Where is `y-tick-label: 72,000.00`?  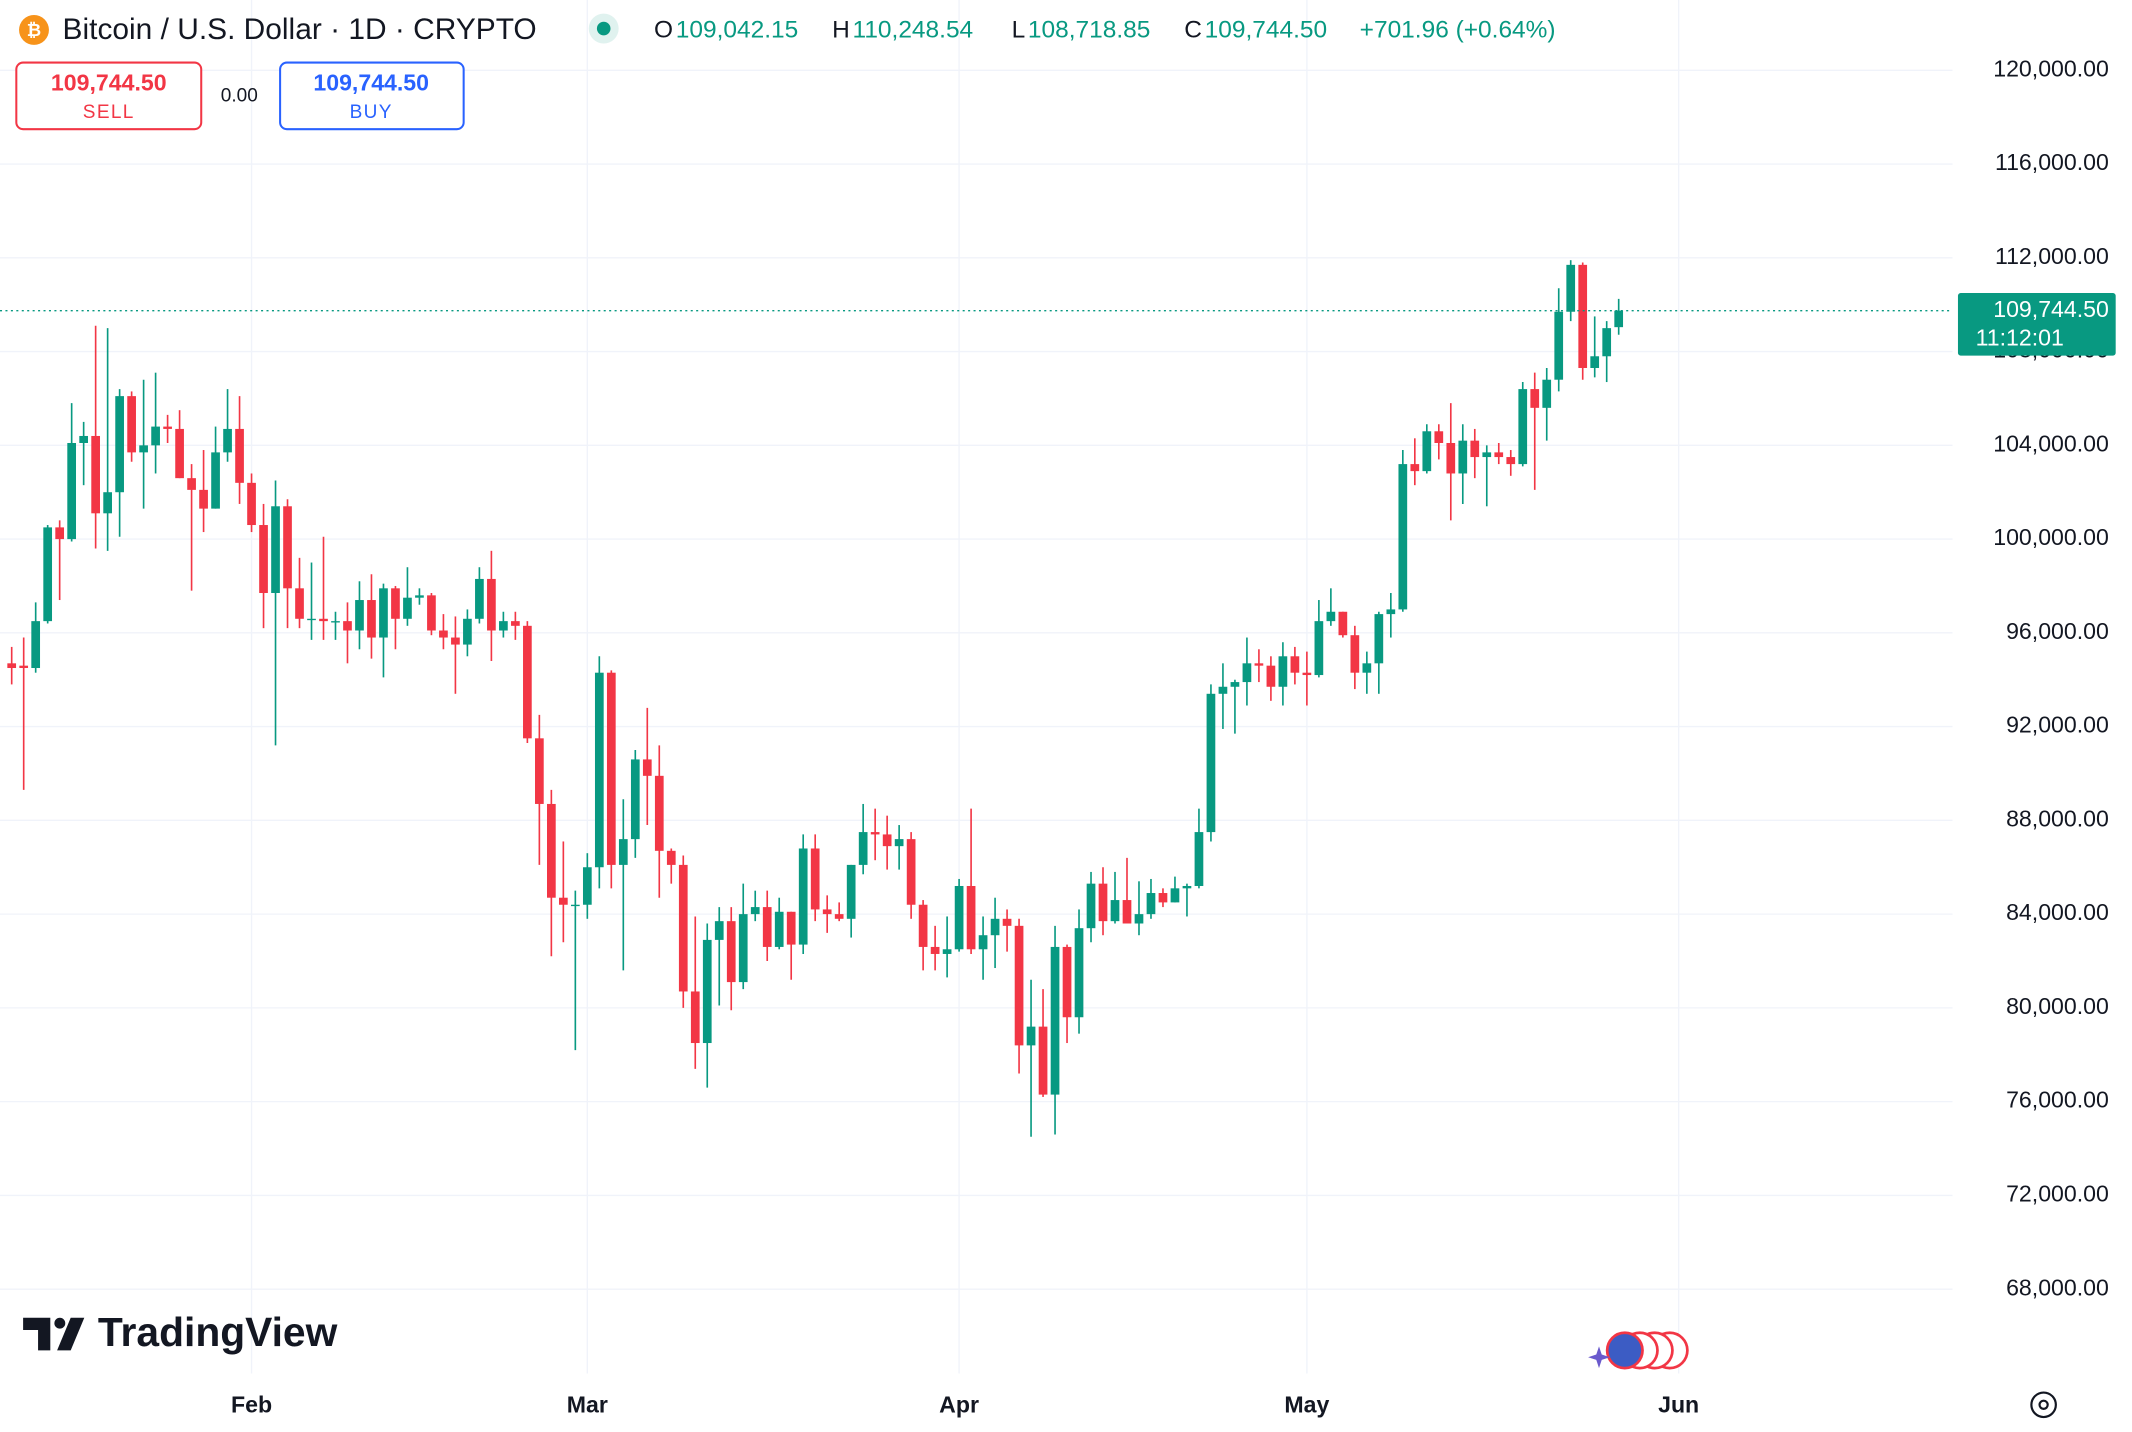 y-tick-label: 72,000.00 is located at coordinates (2057, 1193).